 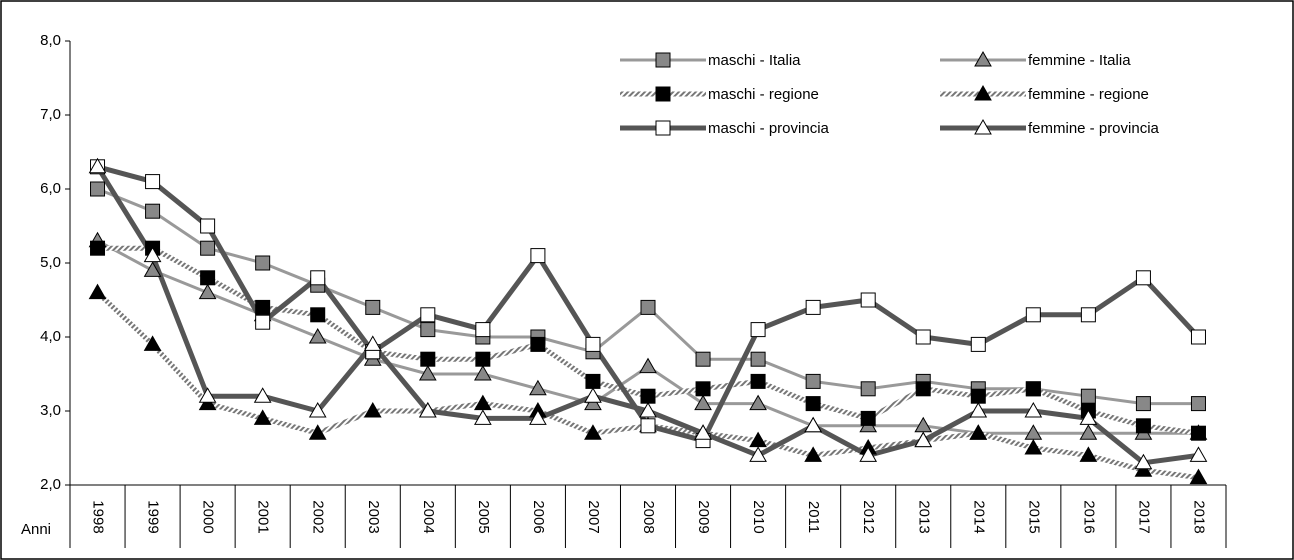 What do you see at coordinates (923, 516) in the screenshot?
I see `x-tick-label: 2013` at bounding box center [923, 516].